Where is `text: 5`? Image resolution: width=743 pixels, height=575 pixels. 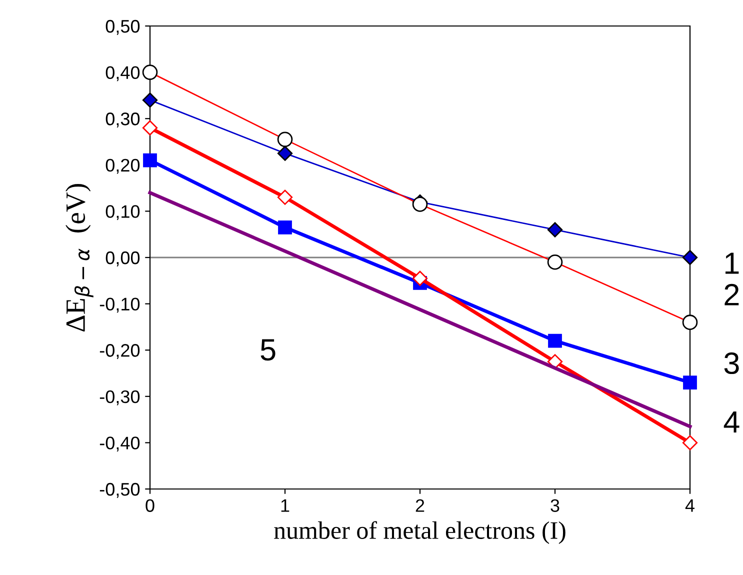 text: 5 is located at coordinates (268, 350).